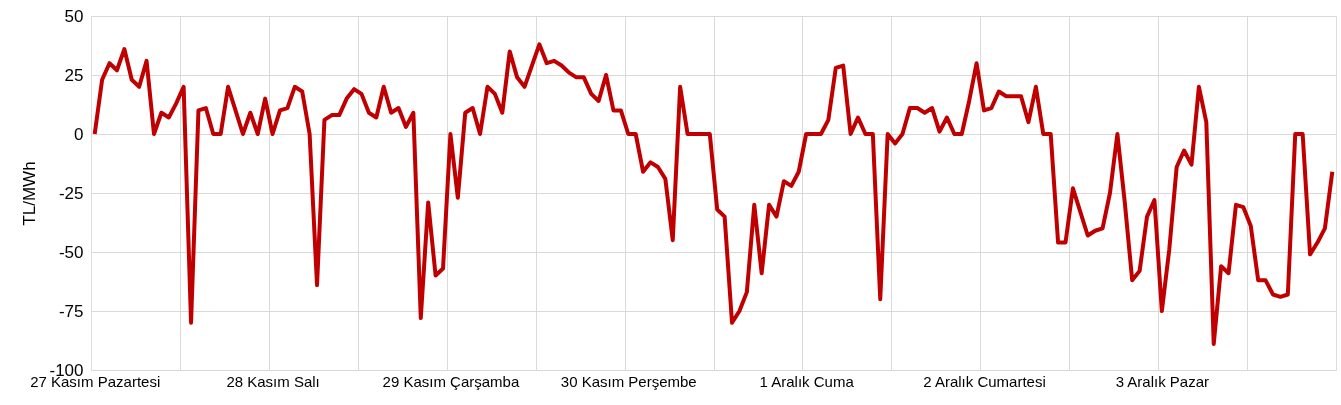  I want to click on y-axis-title: TL/MWh, so click(30, 193).